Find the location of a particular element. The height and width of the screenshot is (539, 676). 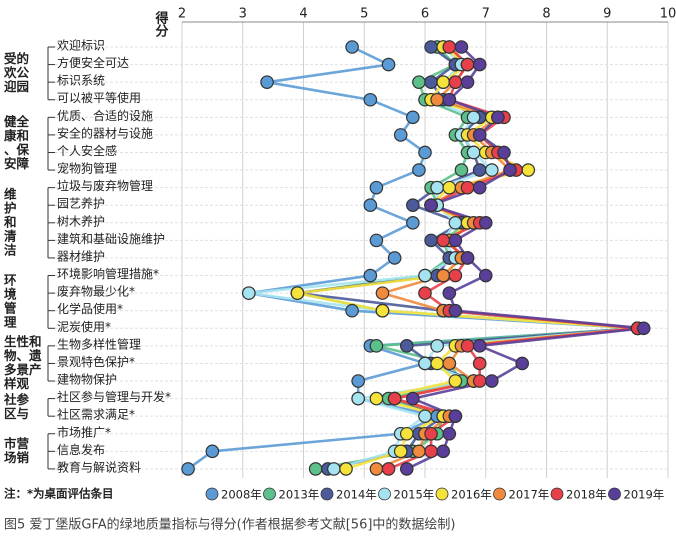

group-label: 洁 is located at coordinates (10, 249).